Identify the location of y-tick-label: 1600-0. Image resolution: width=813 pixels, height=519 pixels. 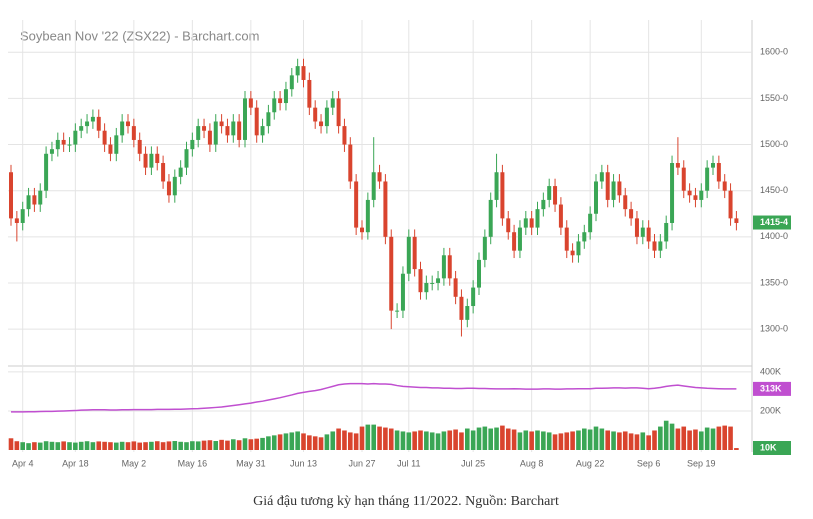
(774, 52).